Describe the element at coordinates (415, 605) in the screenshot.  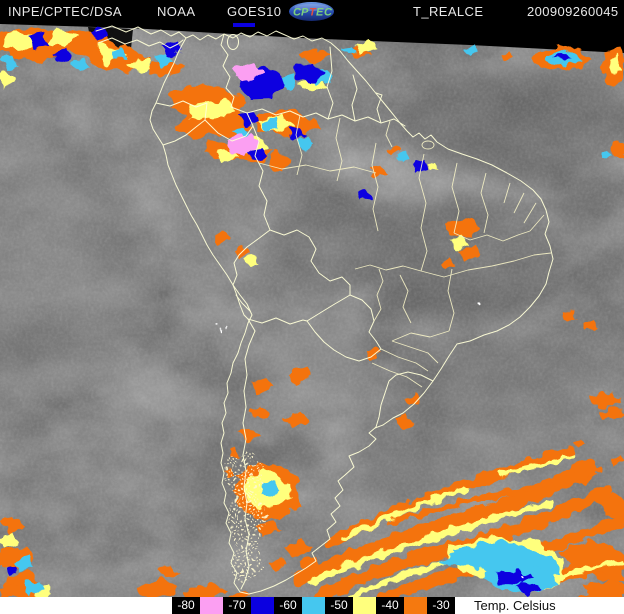
I see `colorbar-swatch-orange` at that location.